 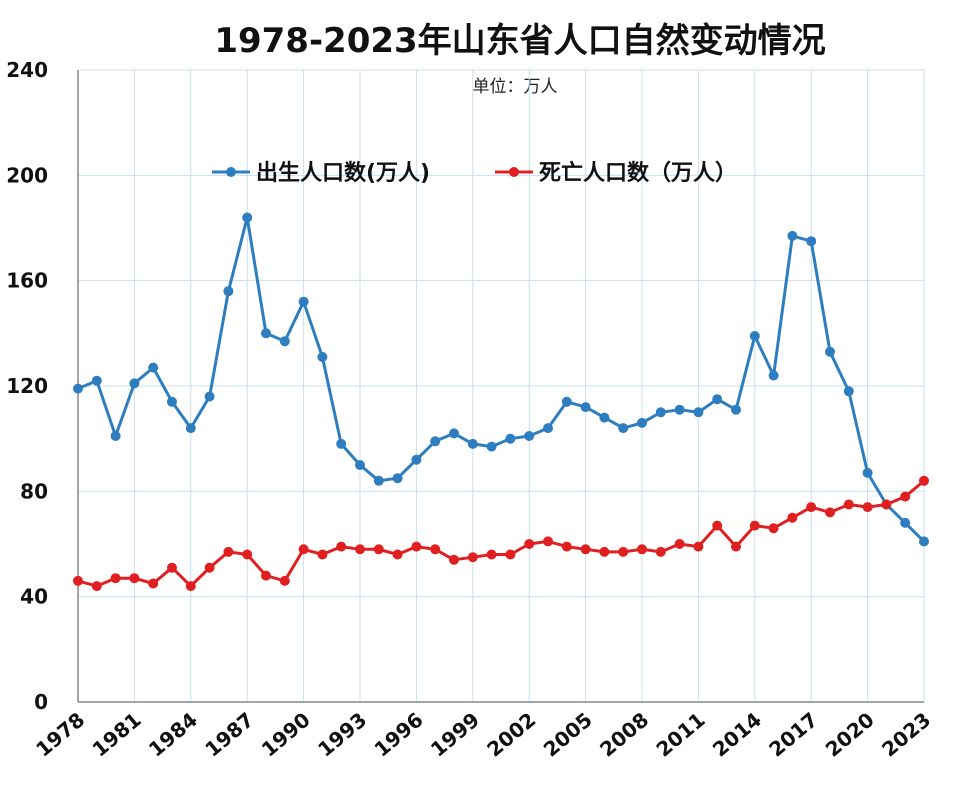 What do you see at coordinates (41, 702) in the screenshot?
I see `y-tick-label: 0` at bounding box center [41, 702].